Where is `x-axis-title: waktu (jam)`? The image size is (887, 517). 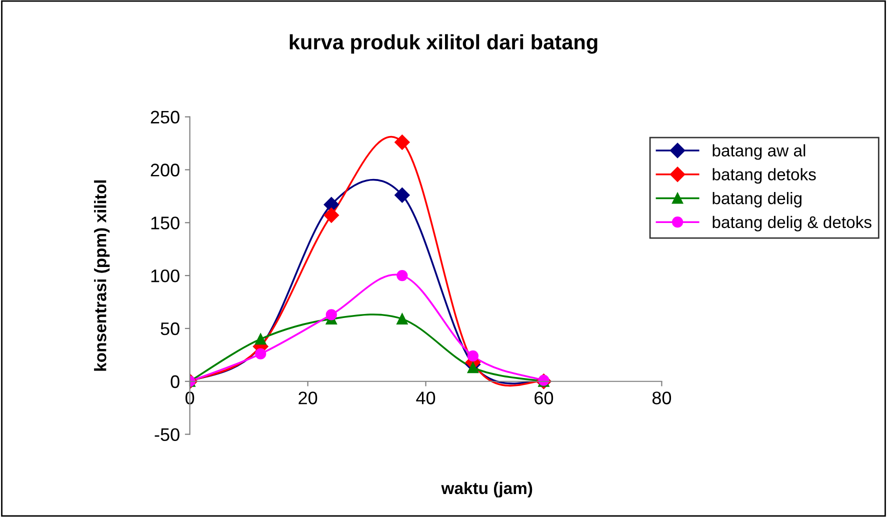
x-axis-title: waktu (jam) is located at coordinates (486, 490).